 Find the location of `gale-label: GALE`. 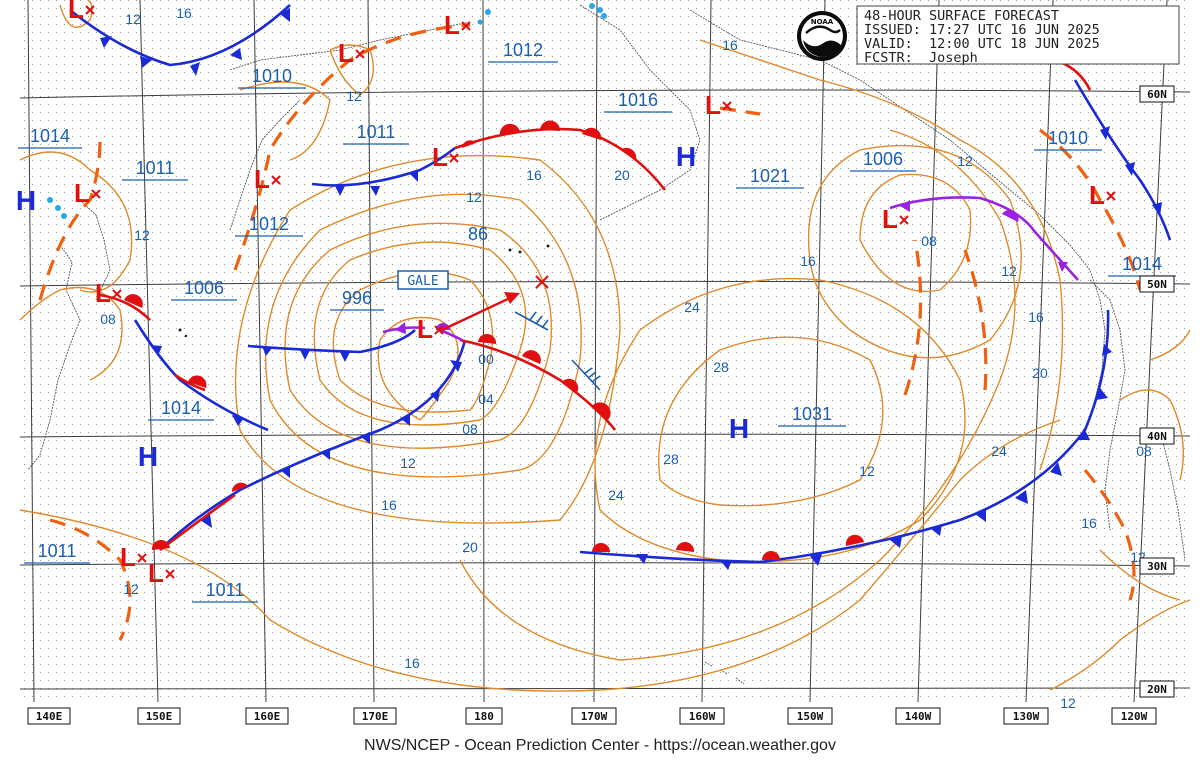

gale-label: GALE is located at coordinates (422, 281).